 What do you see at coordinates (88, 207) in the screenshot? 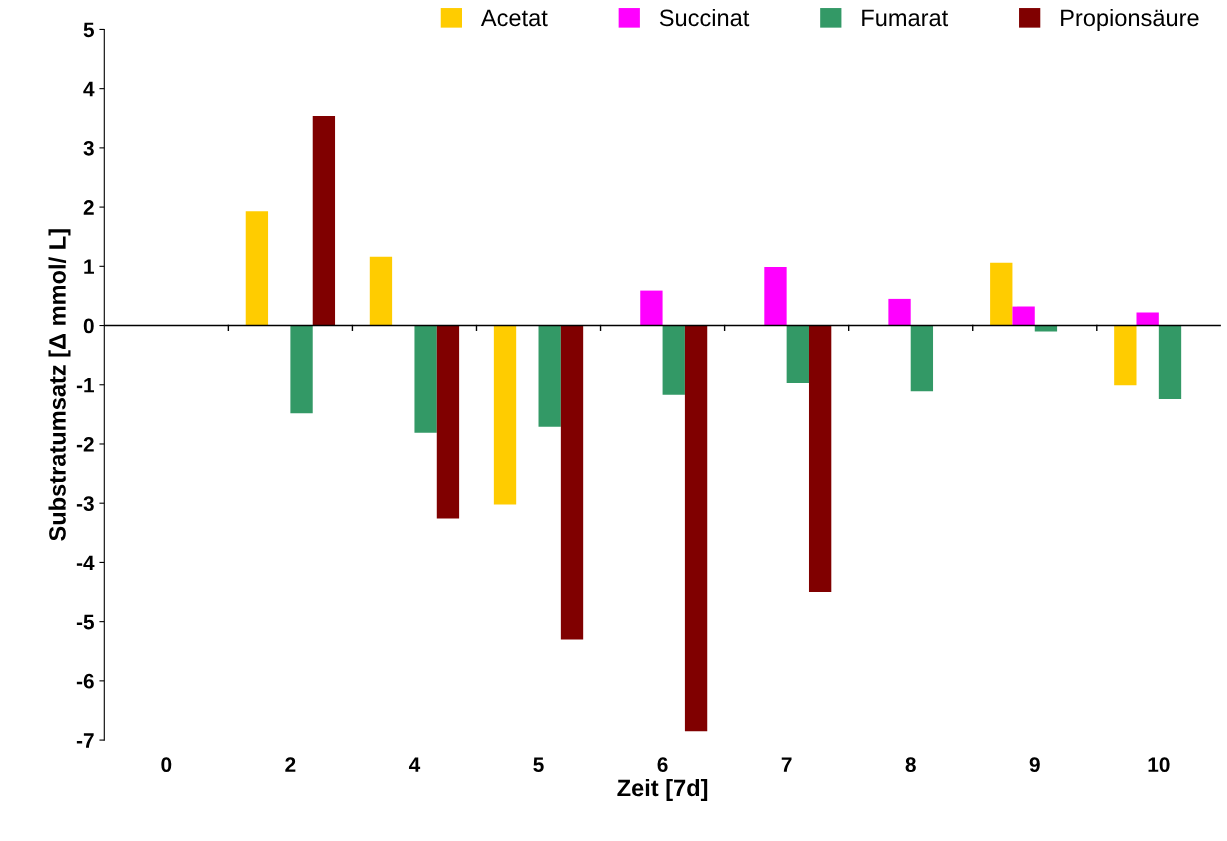
I see `y-tick-label: 2` at bounding box center [88, 207].